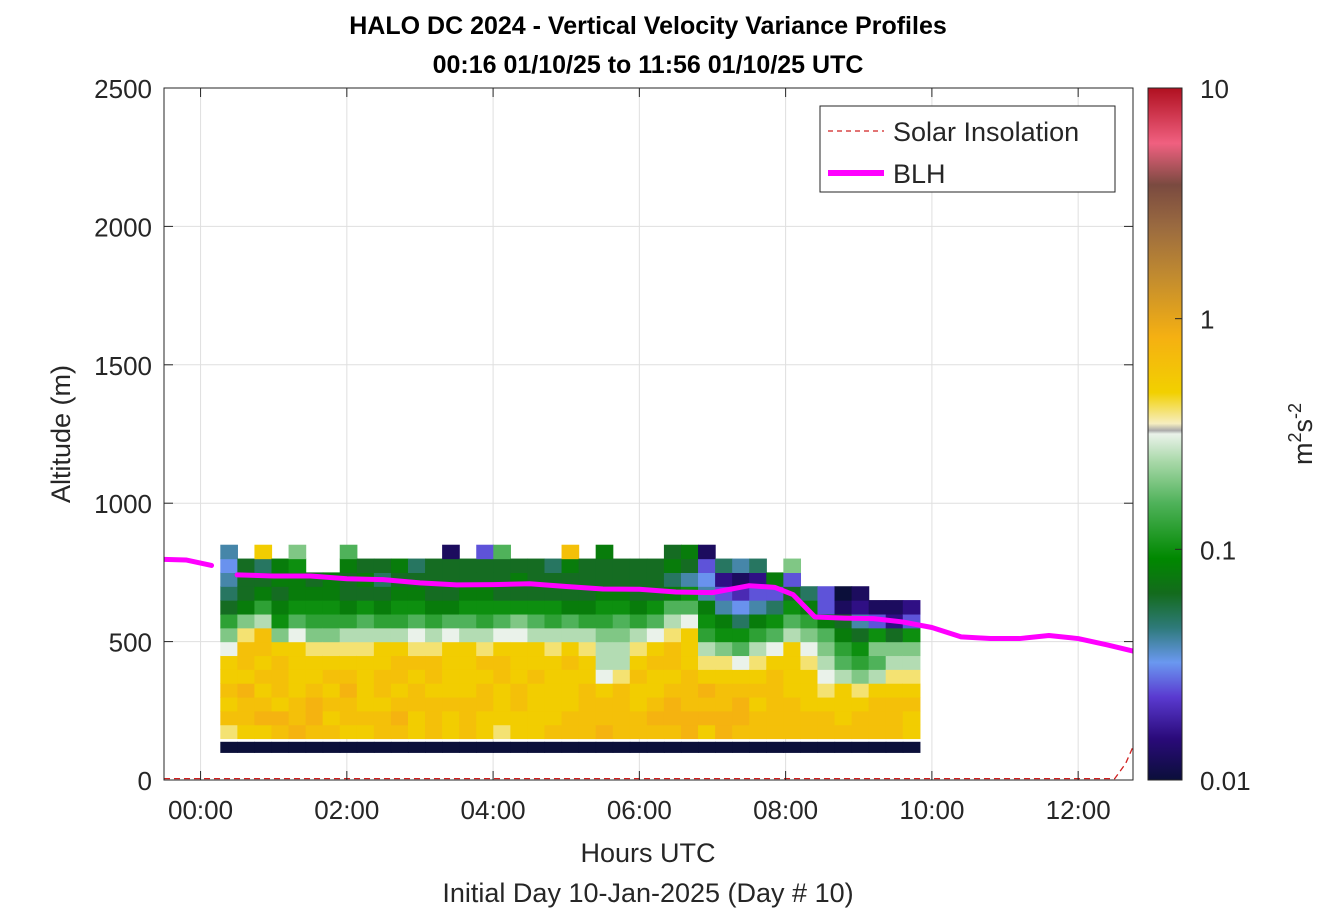 Image resolution: width=1343 pixels, height=911 pixels. Describe the element at coordinates (130, 643) in the screenshot. I see `y-tick-label: 500` at that location.